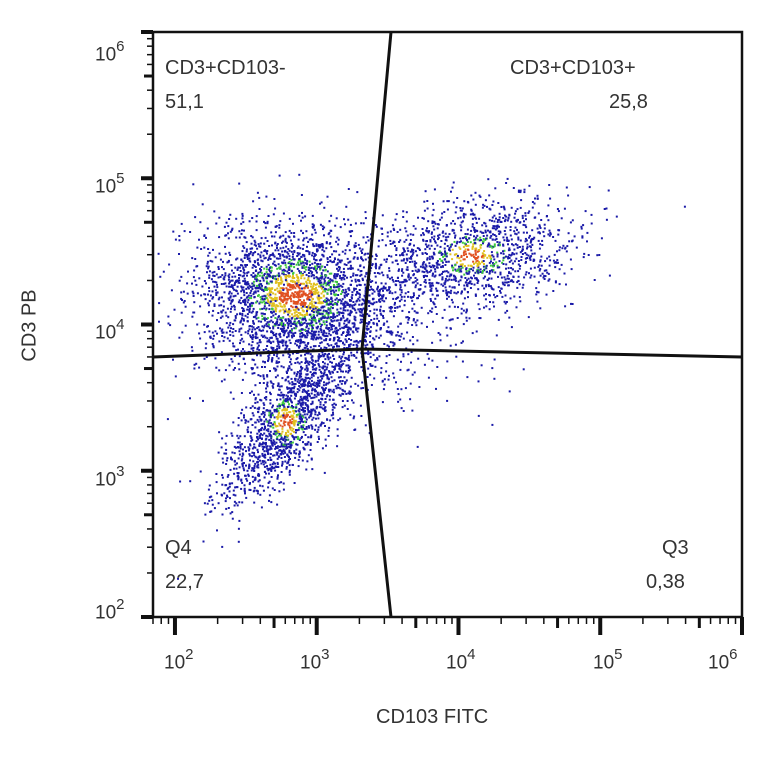 The width and height of the screenshot is (764, 764). What do you see at coordinates (461, 660) in the screenshot?
I see `x-tick-label: 10⁴` at bounding box center [461, 660].